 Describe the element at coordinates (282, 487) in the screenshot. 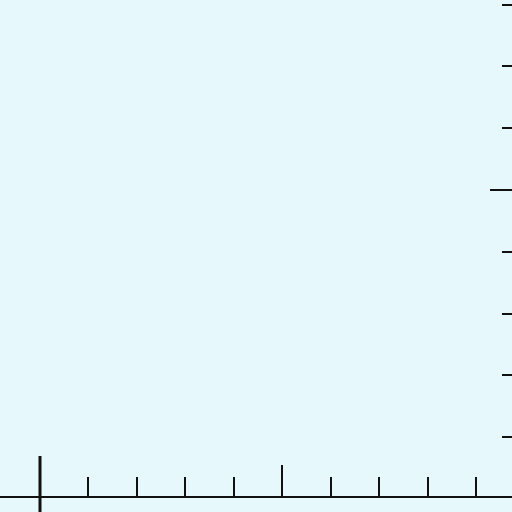

I see `x-axis-minor-ticks` at that location.